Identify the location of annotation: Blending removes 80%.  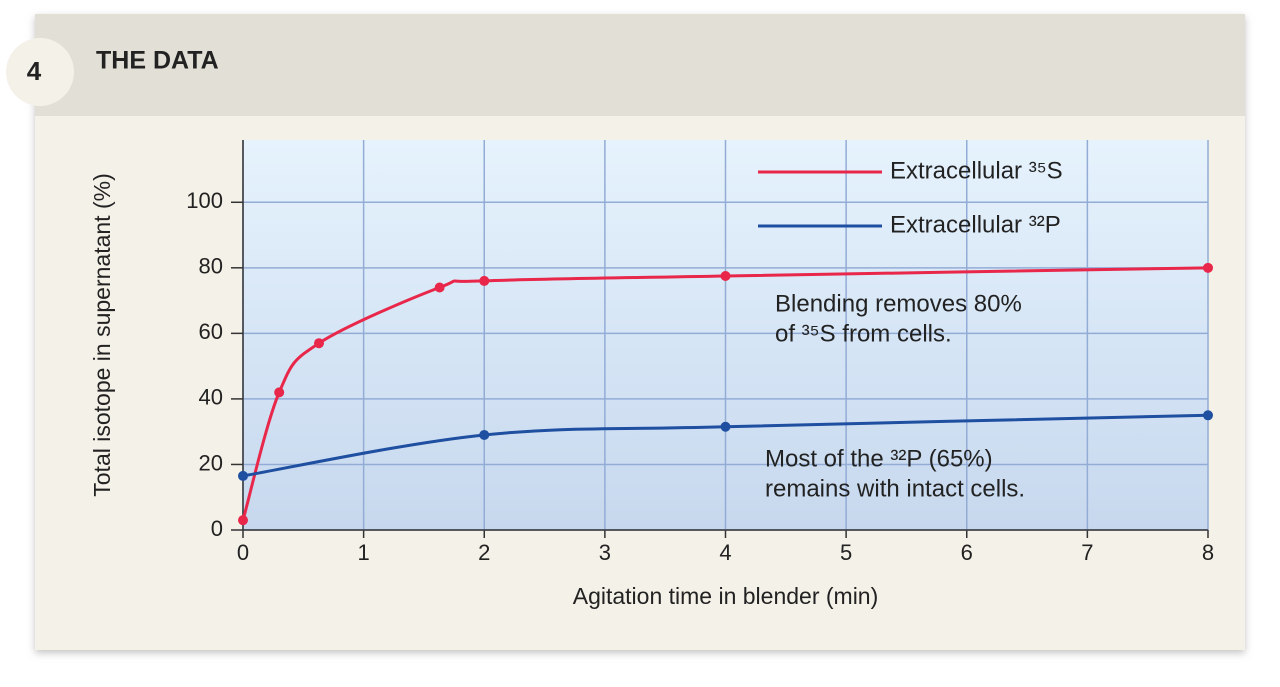
(898, 303).